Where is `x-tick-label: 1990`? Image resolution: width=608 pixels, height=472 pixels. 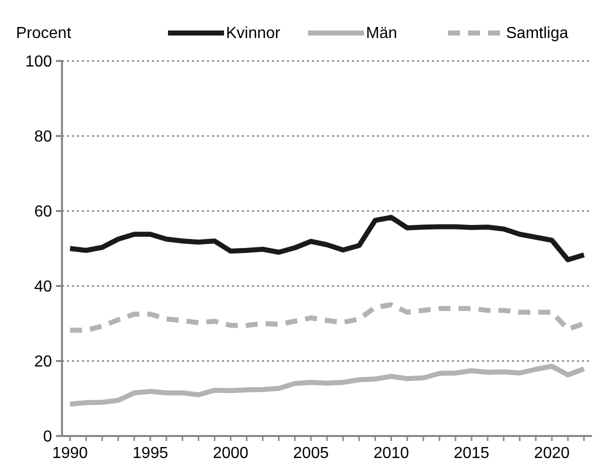 x-tick-label: 1990 is located at coordinates (70, 453).